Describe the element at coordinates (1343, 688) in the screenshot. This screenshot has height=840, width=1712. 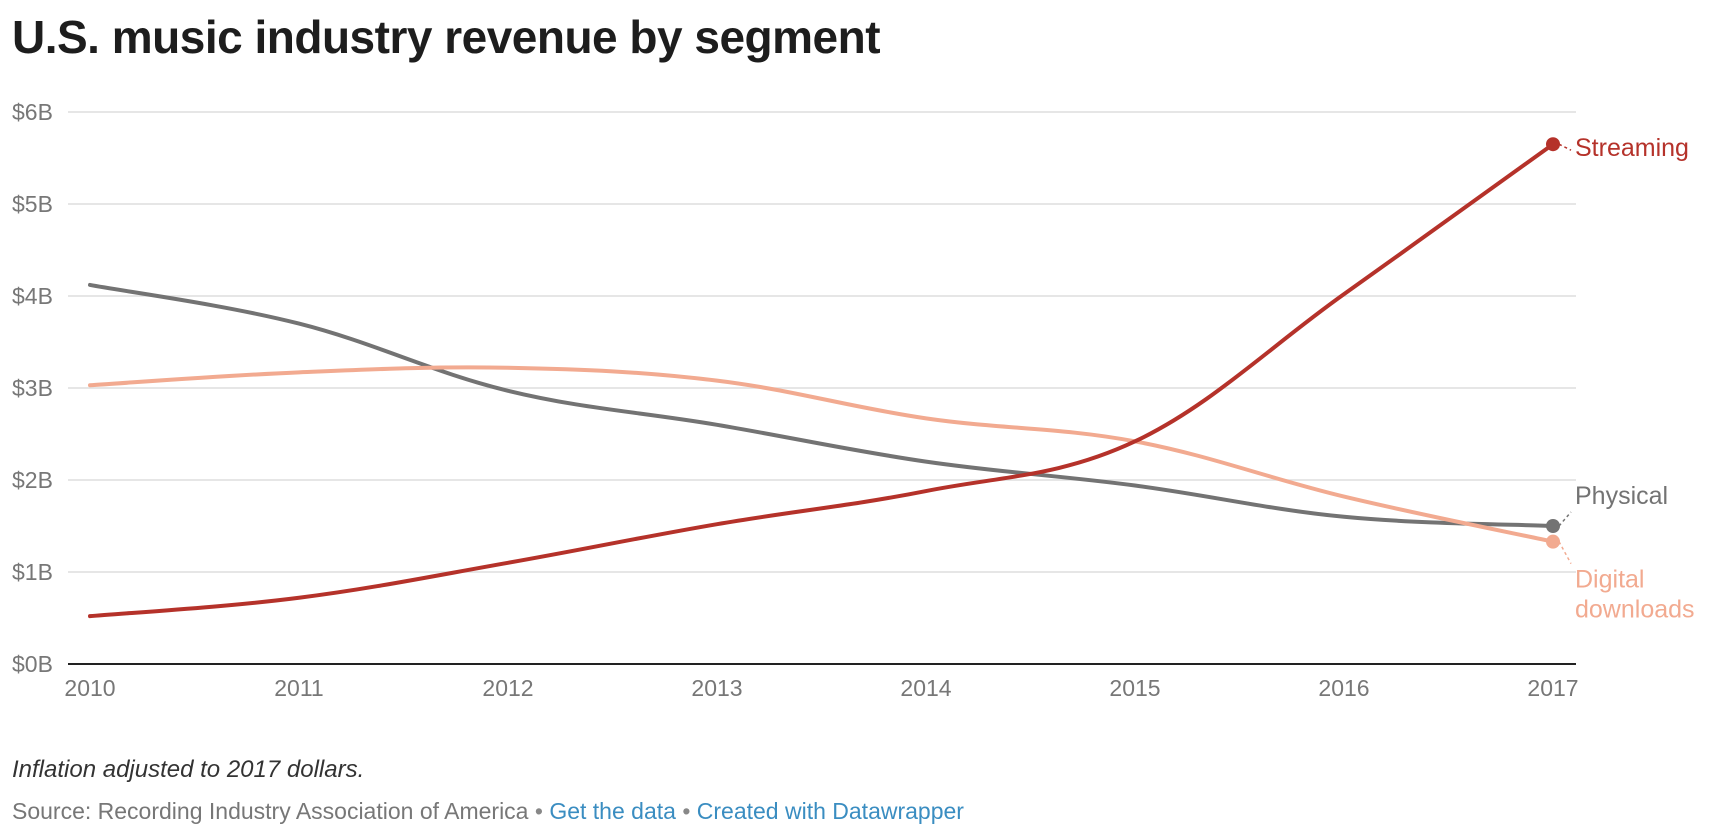
I see `x-tick-label: 2016` at that location.